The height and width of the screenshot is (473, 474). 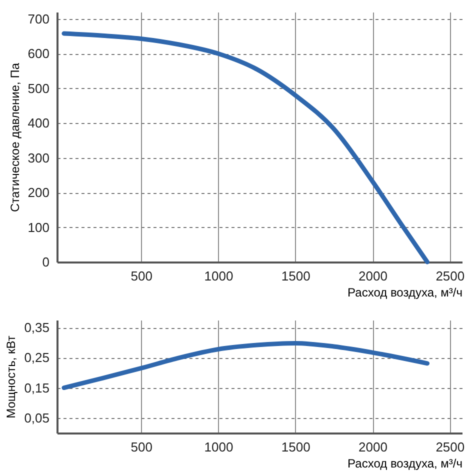 I want to click on y-tick-label: 600, so click(x=39, y=54).